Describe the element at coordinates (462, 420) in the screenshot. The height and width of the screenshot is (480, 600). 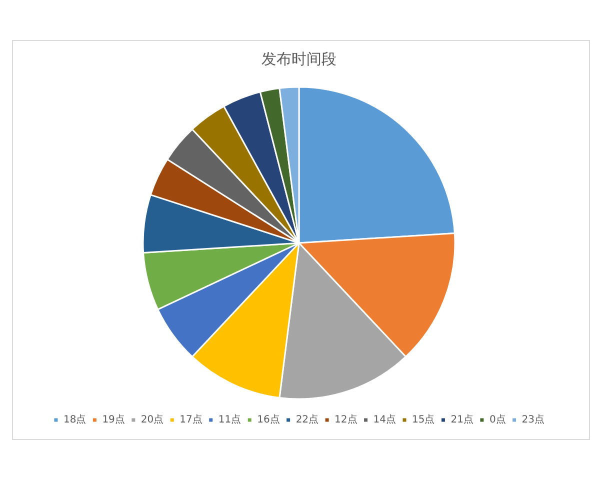
I see `legend-label: 21点` at that location.